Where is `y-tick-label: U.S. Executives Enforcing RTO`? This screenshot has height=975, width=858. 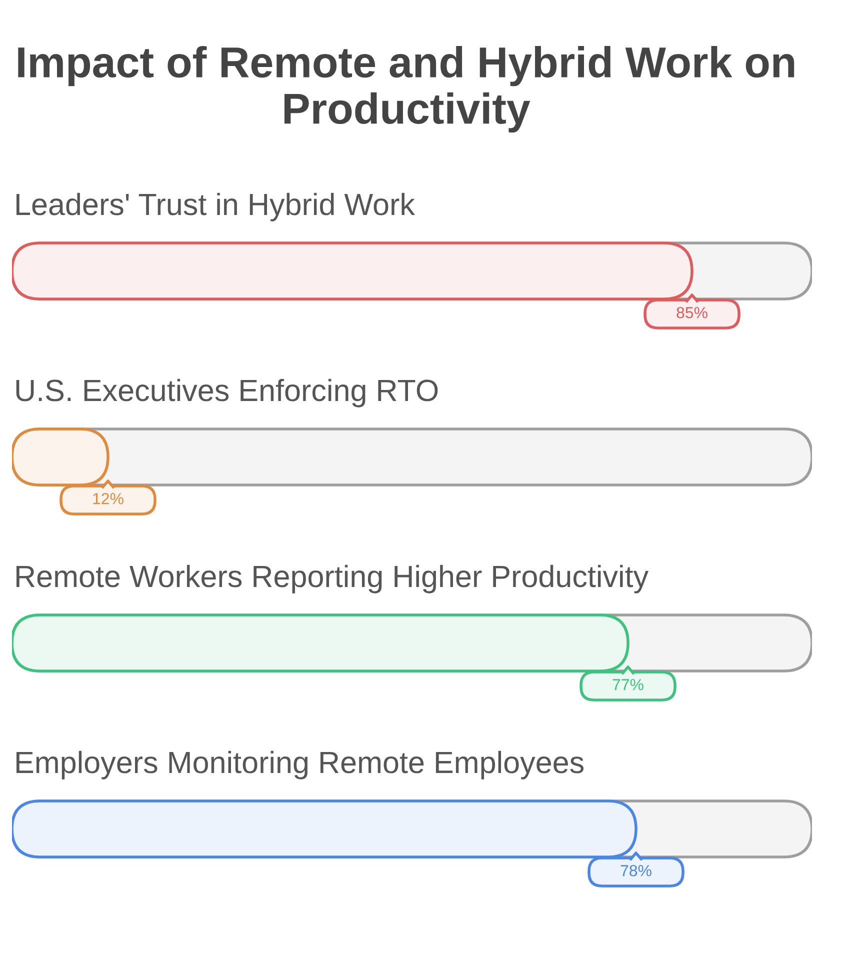
y-tick-label: U.S. Executives Enforcing RTO is located at coordinates (227, 393).